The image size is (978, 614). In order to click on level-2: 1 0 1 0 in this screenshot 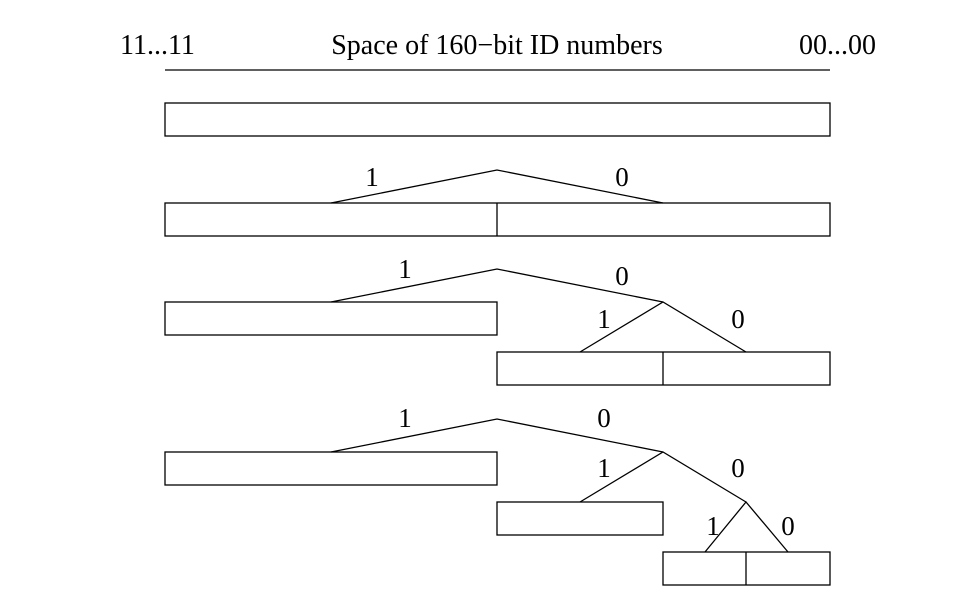, I will do `click(497, 320)`.